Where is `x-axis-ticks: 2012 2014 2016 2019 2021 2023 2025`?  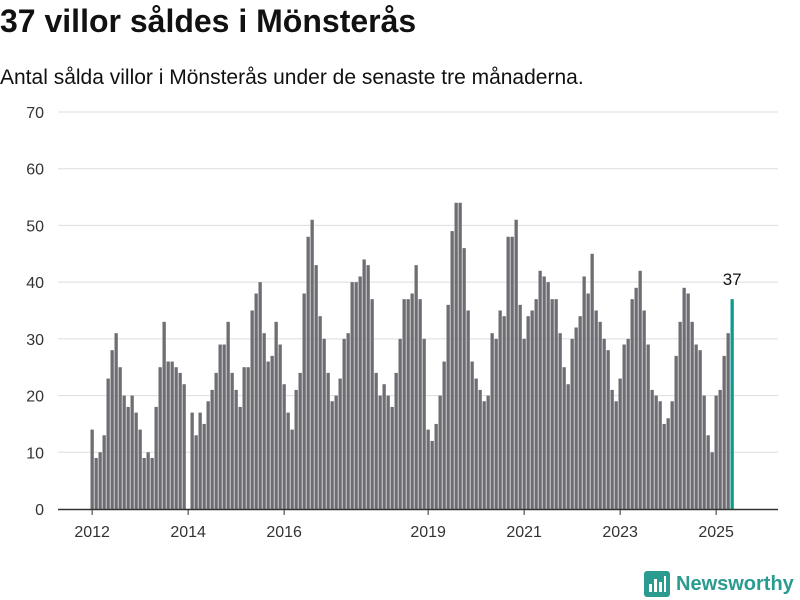 x-axis-ticks: 2012 2014 2016 2019 2021 2023 2025 is located at coordinates (418, 524).